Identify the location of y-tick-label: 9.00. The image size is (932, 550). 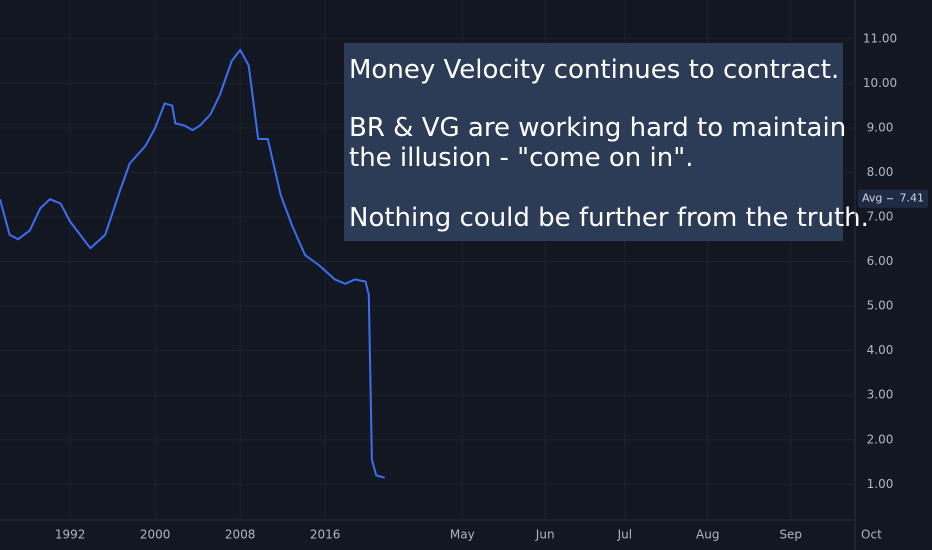
(880, 127).